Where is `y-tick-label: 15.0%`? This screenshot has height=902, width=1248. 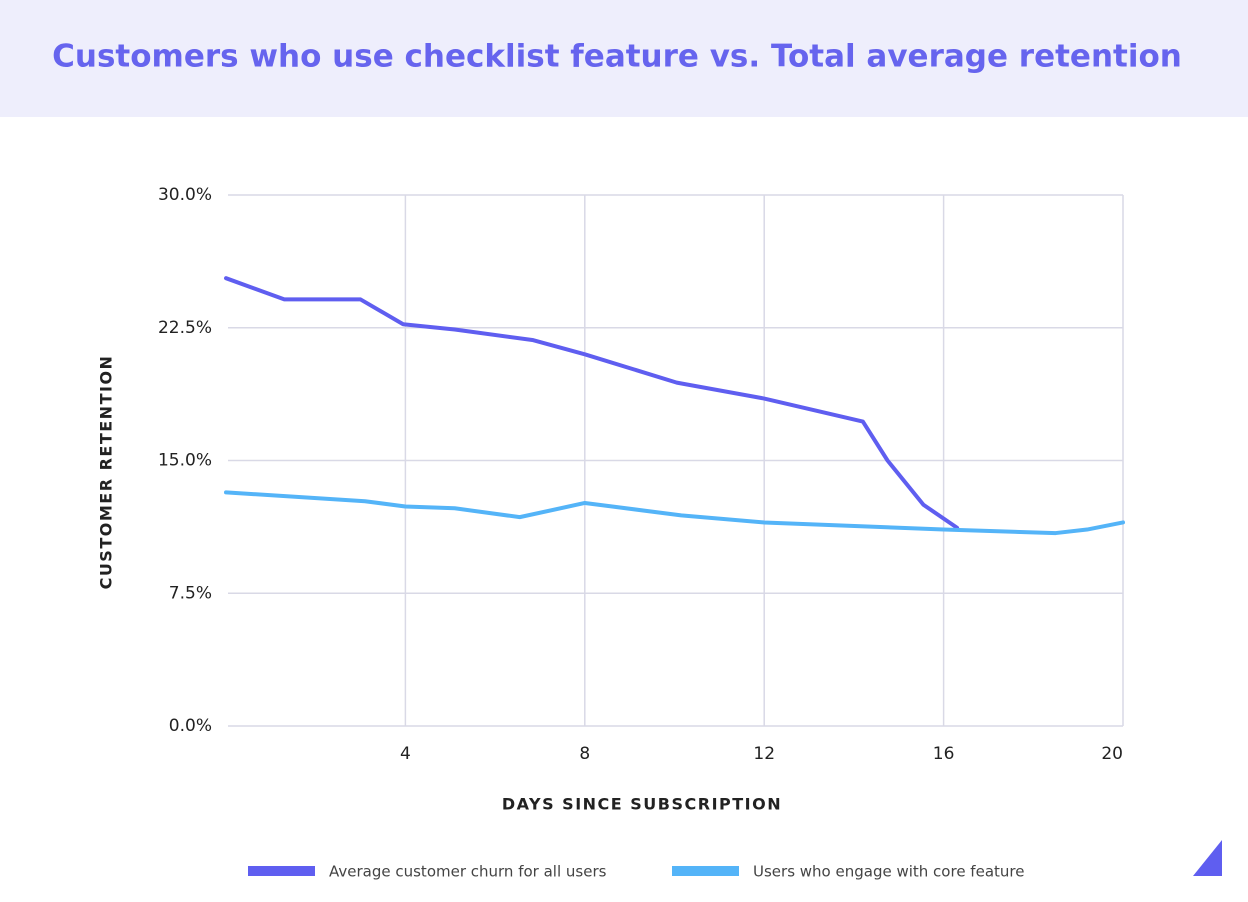
y-tick-label: 15.0% is located at coordinates (185, 461).